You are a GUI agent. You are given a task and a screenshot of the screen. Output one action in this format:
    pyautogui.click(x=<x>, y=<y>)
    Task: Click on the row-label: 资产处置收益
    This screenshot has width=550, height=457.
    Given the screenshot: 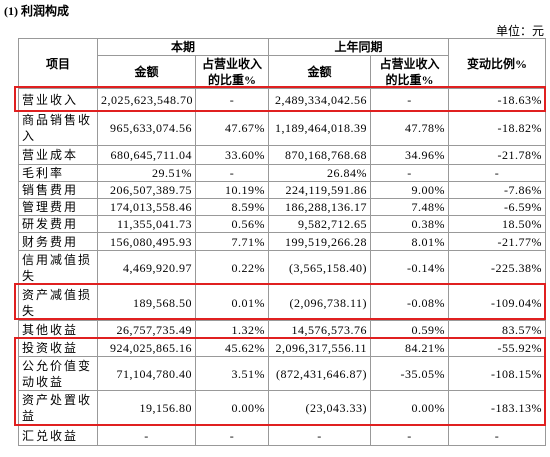 What is the action you would take?
    pyautogui.click(x=58, y=408)
    